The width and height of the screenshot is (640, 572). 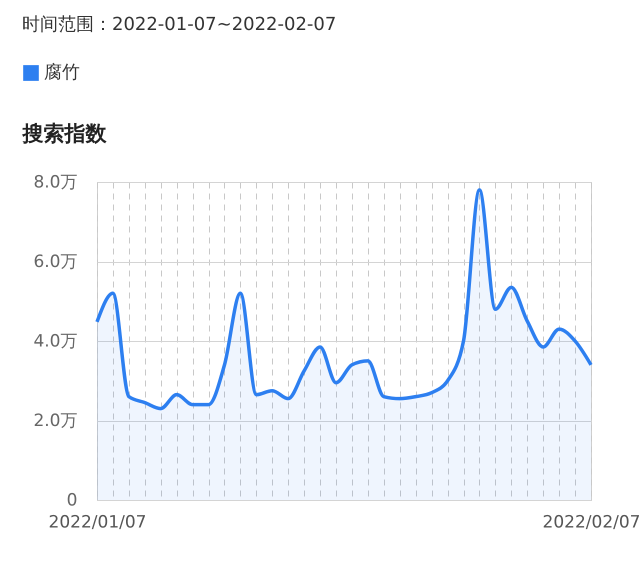 What do you see at coordinates (55, 262) in the screenshot?
I see `y-tick-label: 6.0万` at bounding box center [55, 262].